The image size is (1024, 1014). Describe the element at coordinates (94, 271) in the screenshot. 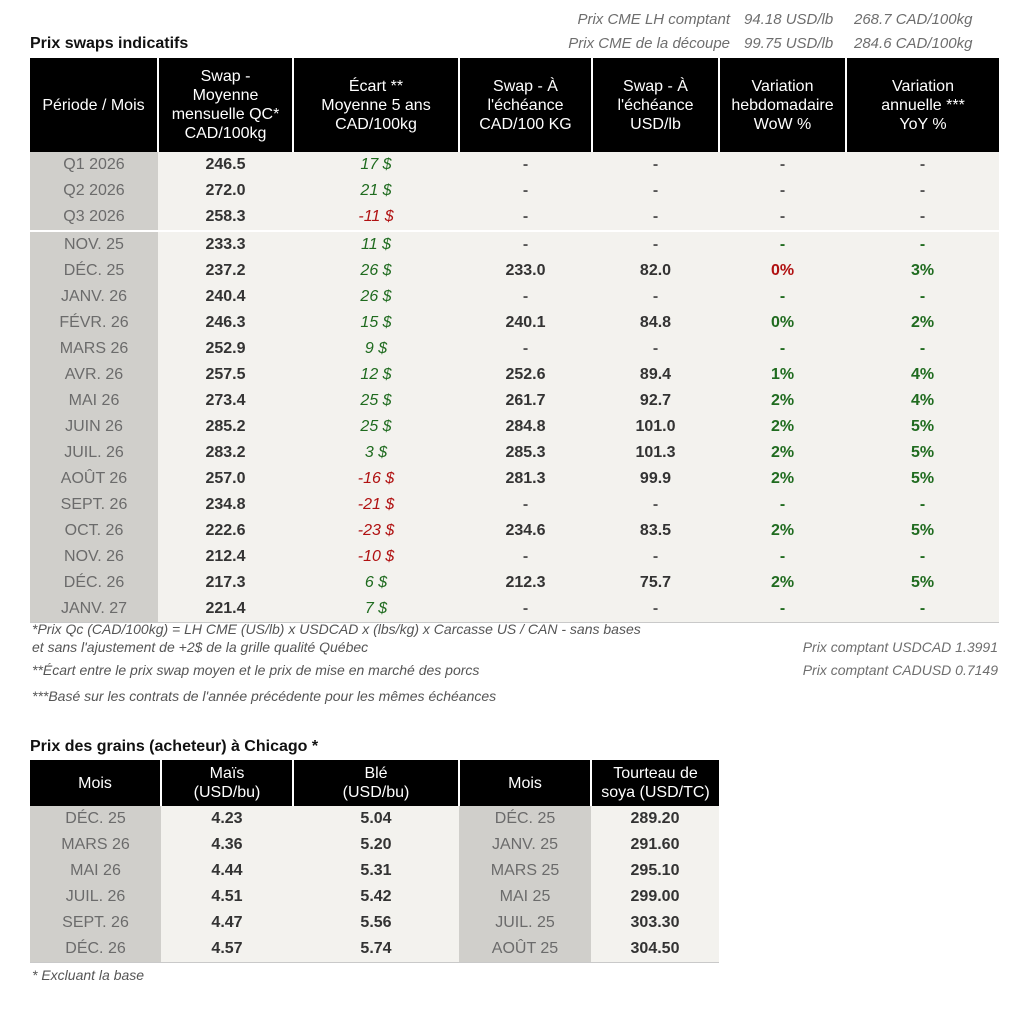

I see `period-cell: DÉC. 25` at that location.